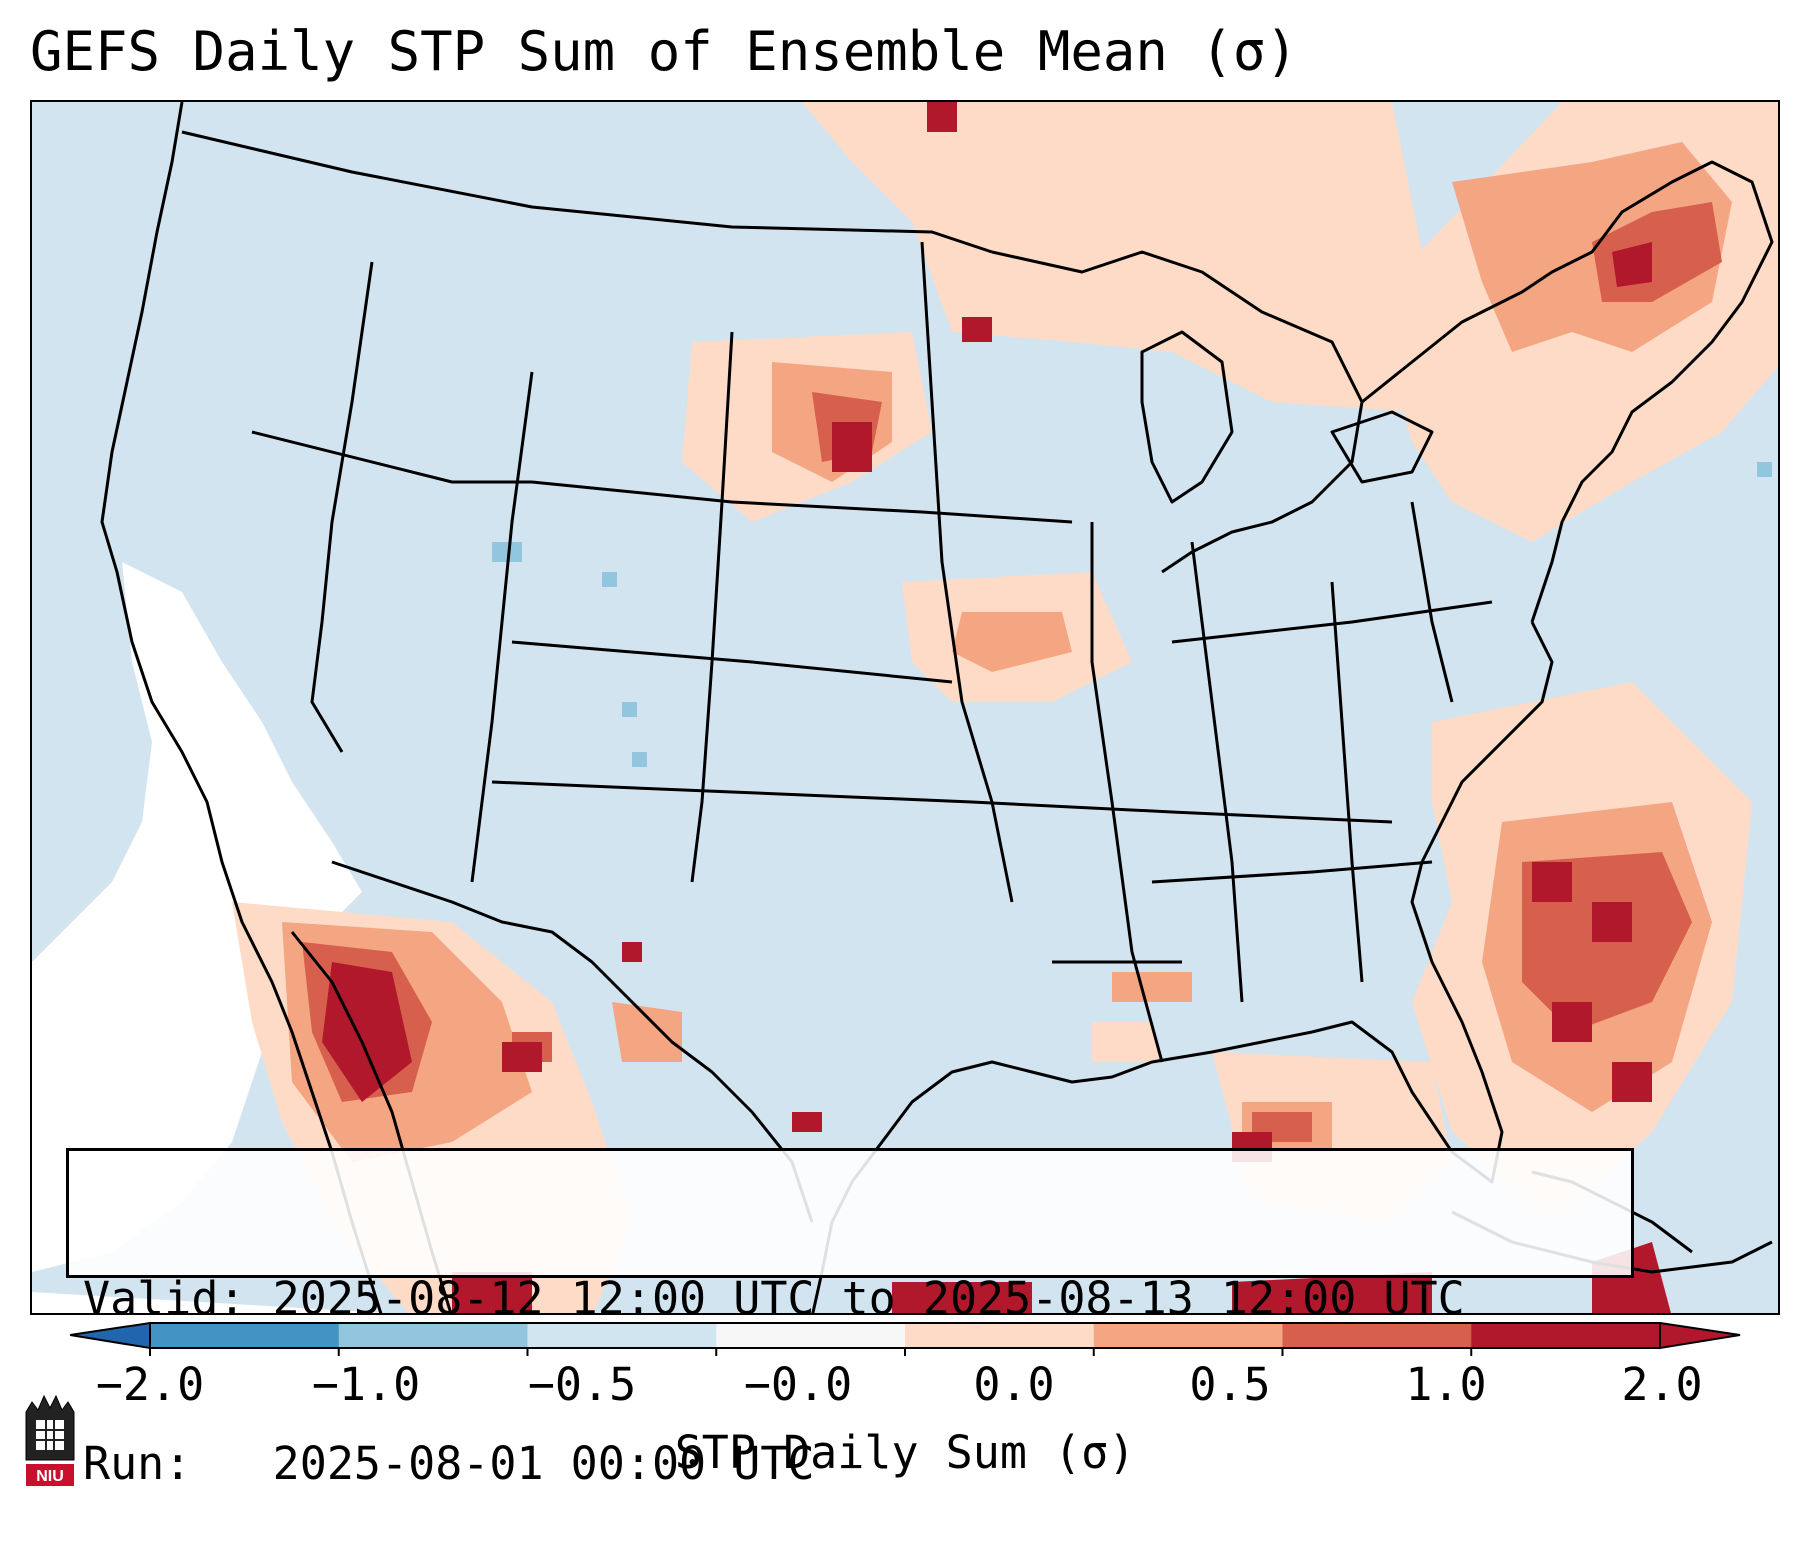 This screenshot has width=1803, height=1546. I want to click on niu-logo: NIU, so click(50, 1440).